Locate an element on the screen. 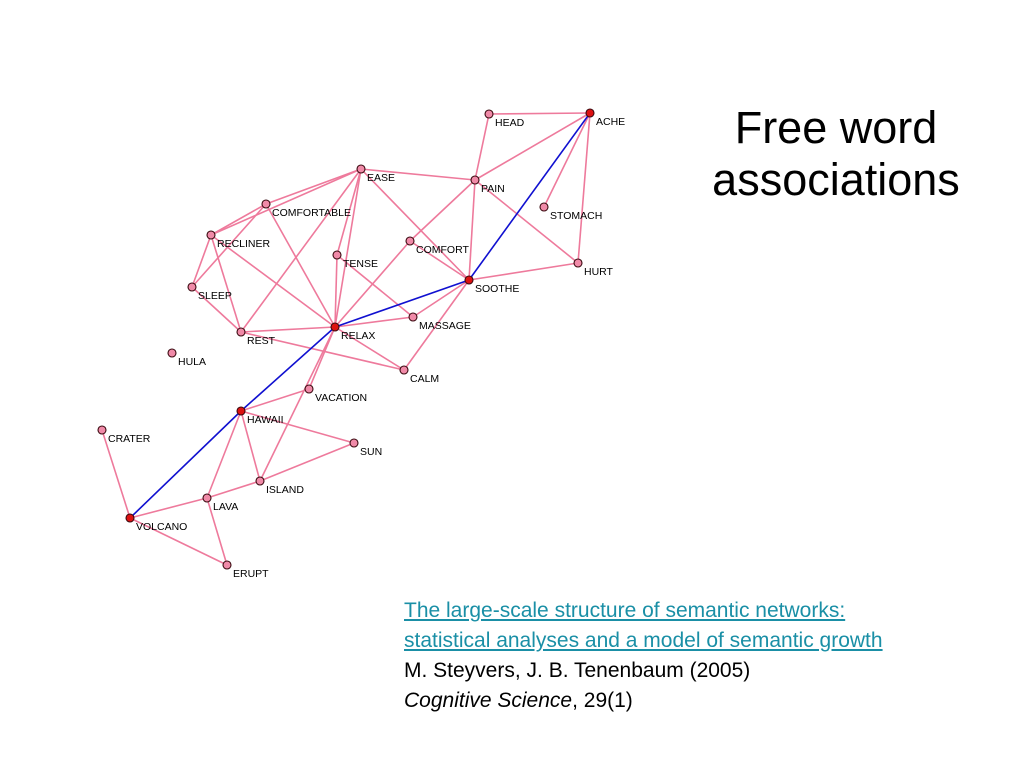 This screenshot has height=768, width=1024. edge-vacation-hawaii is located at coordinates (275, 400).